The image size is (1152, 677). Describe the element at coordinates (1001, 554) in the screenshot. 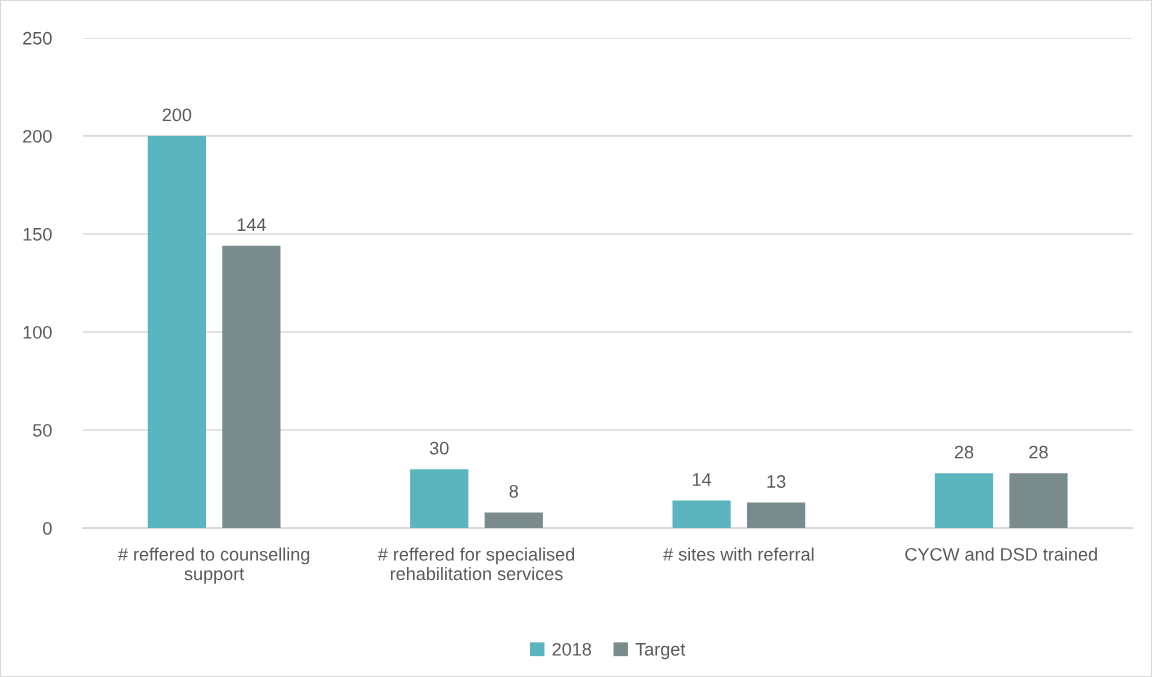

I see `x-tick-label: CYCW and DSD trained` at that location.